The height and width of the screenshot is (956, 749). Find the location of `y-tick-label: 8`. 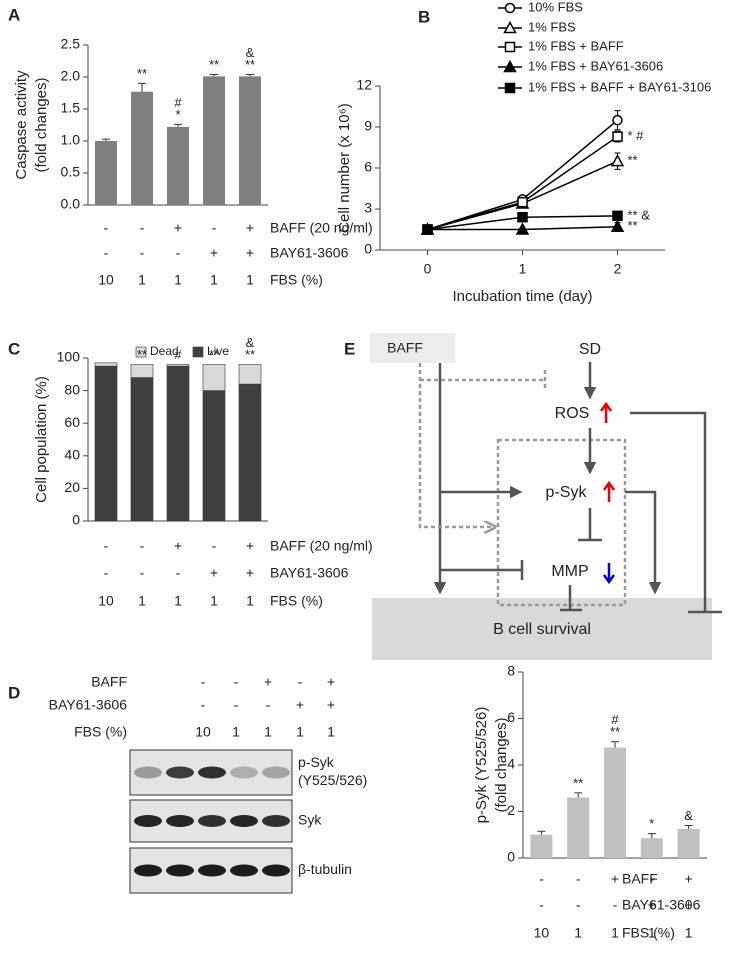

y-tick-label: 8 is located at coordinates (511, 671).